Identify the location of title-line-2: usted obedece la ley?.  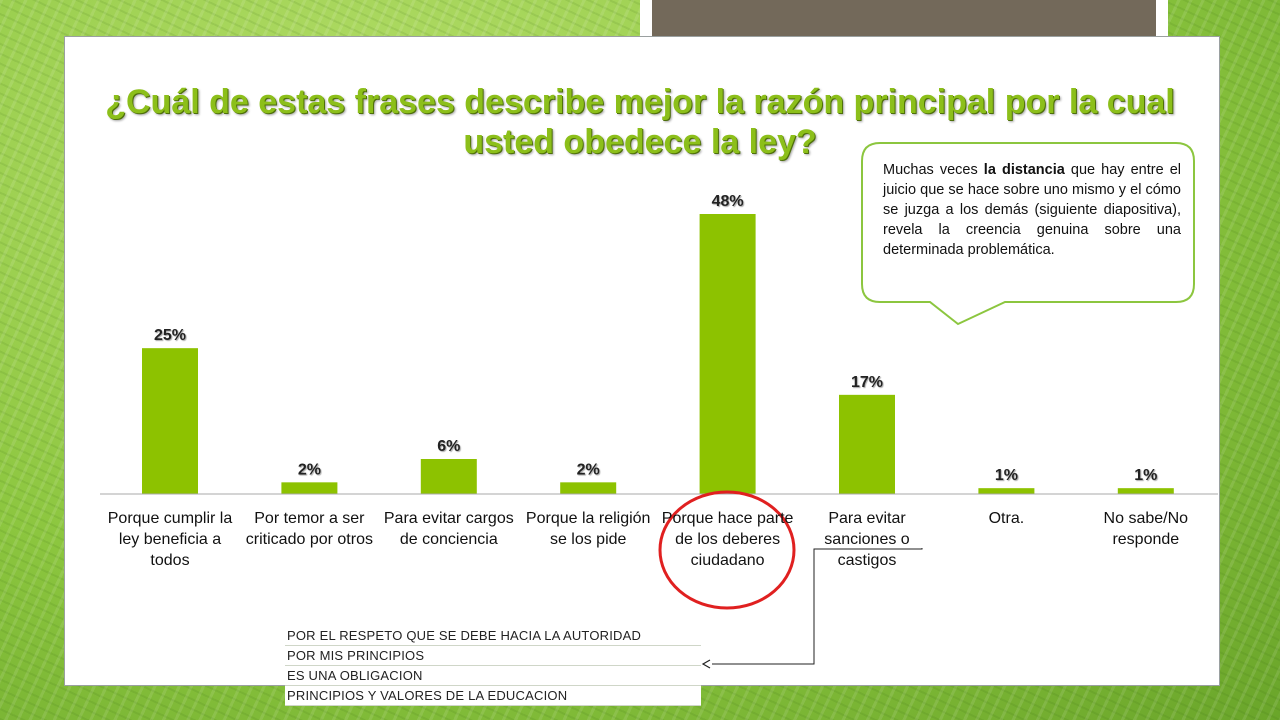
(640, 142).